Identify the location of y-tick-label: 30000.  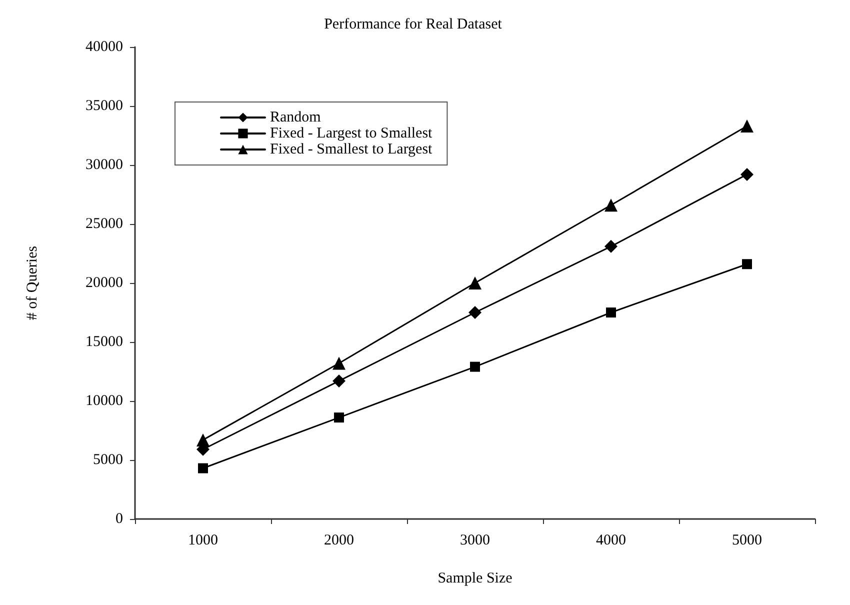
(104, 165).